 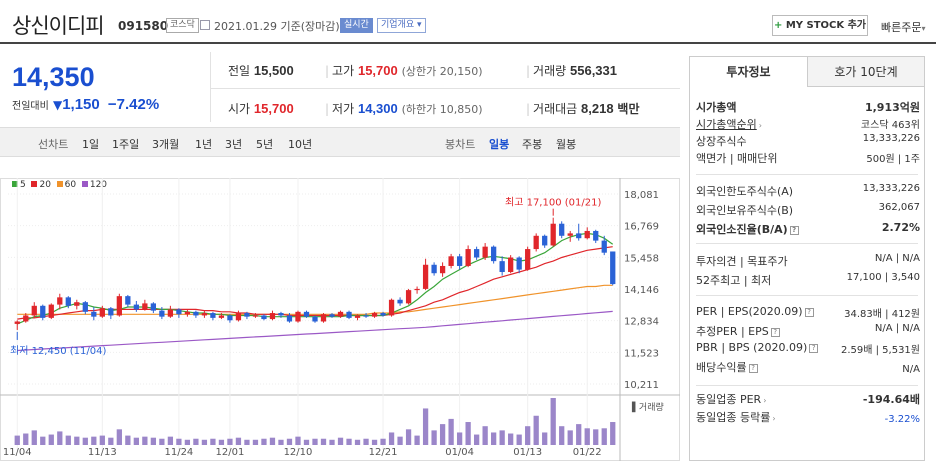 What do you see at coordinates (356, 25) in the screenshot?
I see `live-button: 실시간` at bounding box center [356, 25].